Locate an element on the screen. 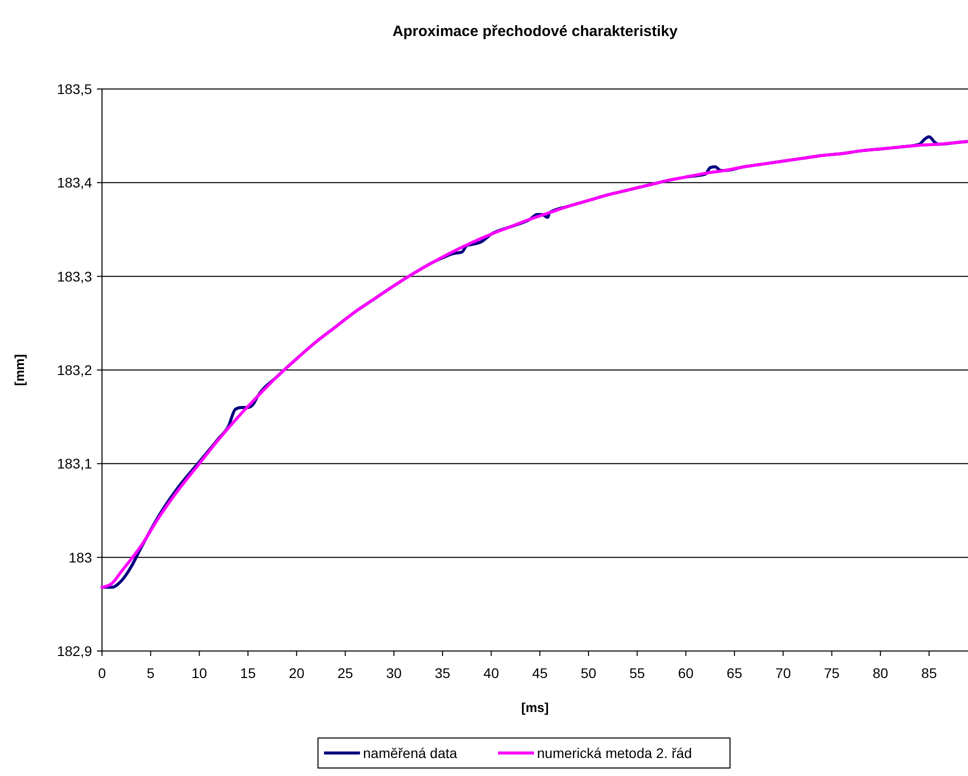 This screenshot has width=968, height=776. x-tick-label: 35 is located at coordinates (442, 673).